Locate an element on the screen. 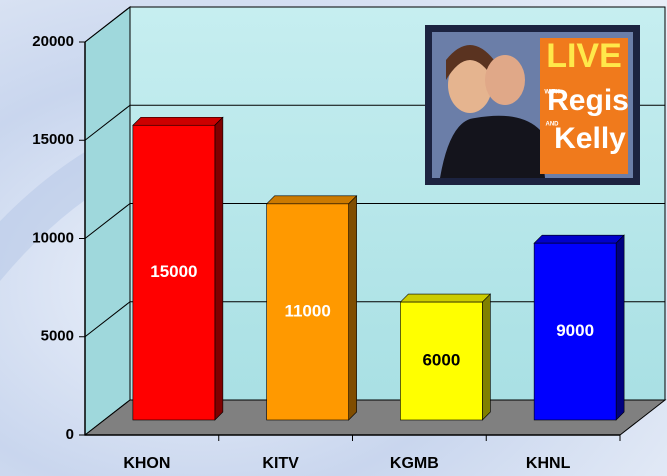  inset-text: LIVE is located at coordinates (584, 56).